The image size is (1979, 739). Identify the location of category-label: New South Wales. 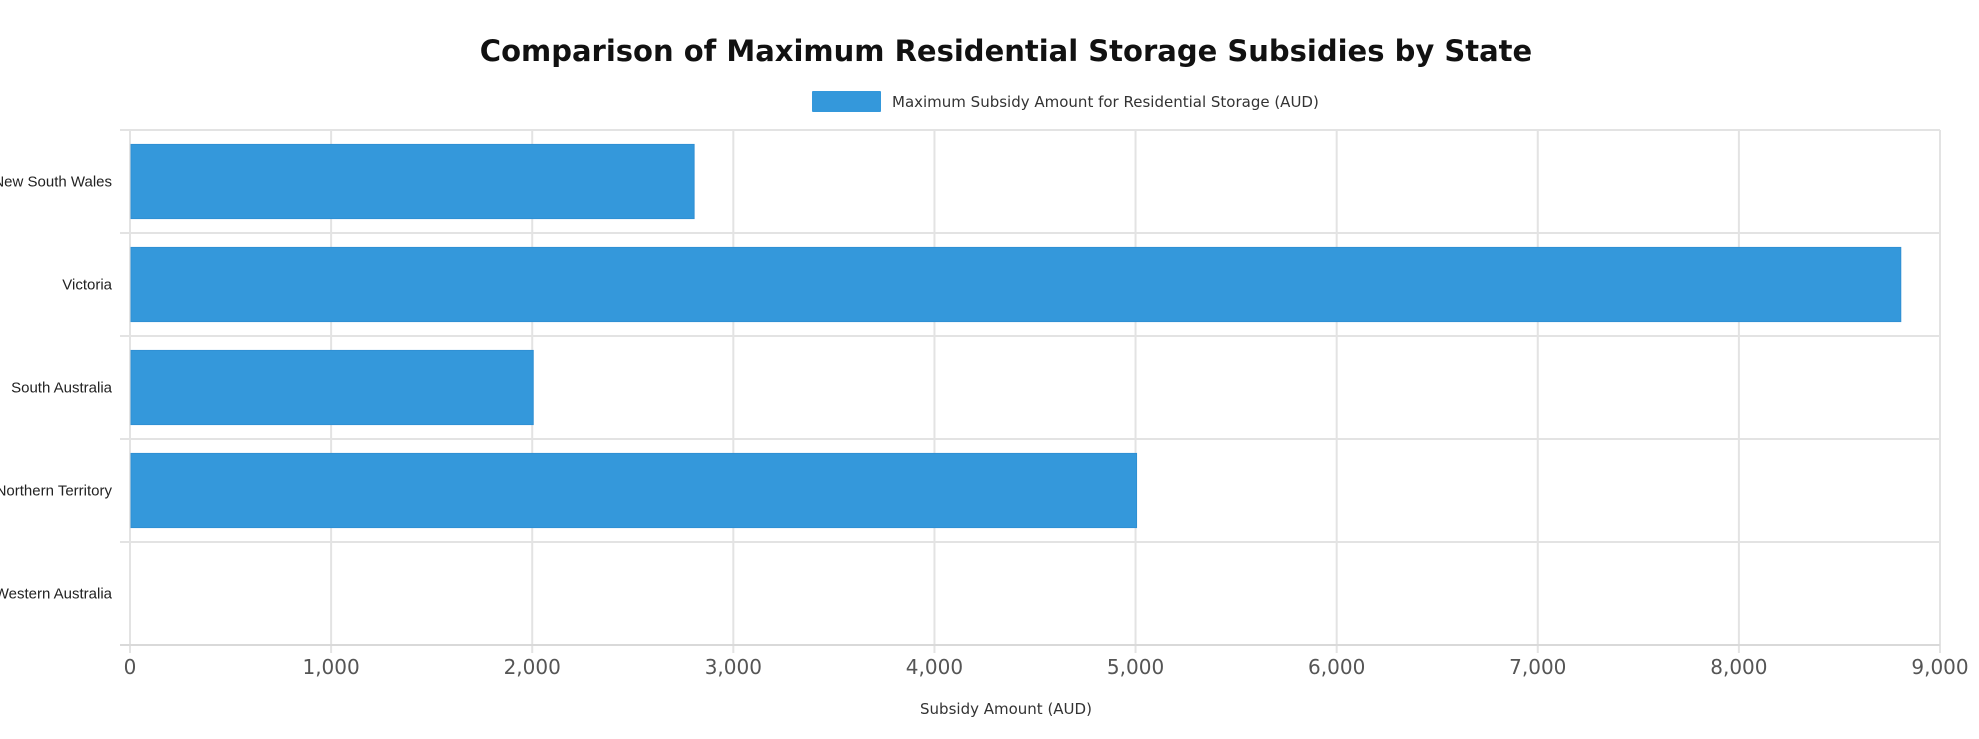
(56, 182).